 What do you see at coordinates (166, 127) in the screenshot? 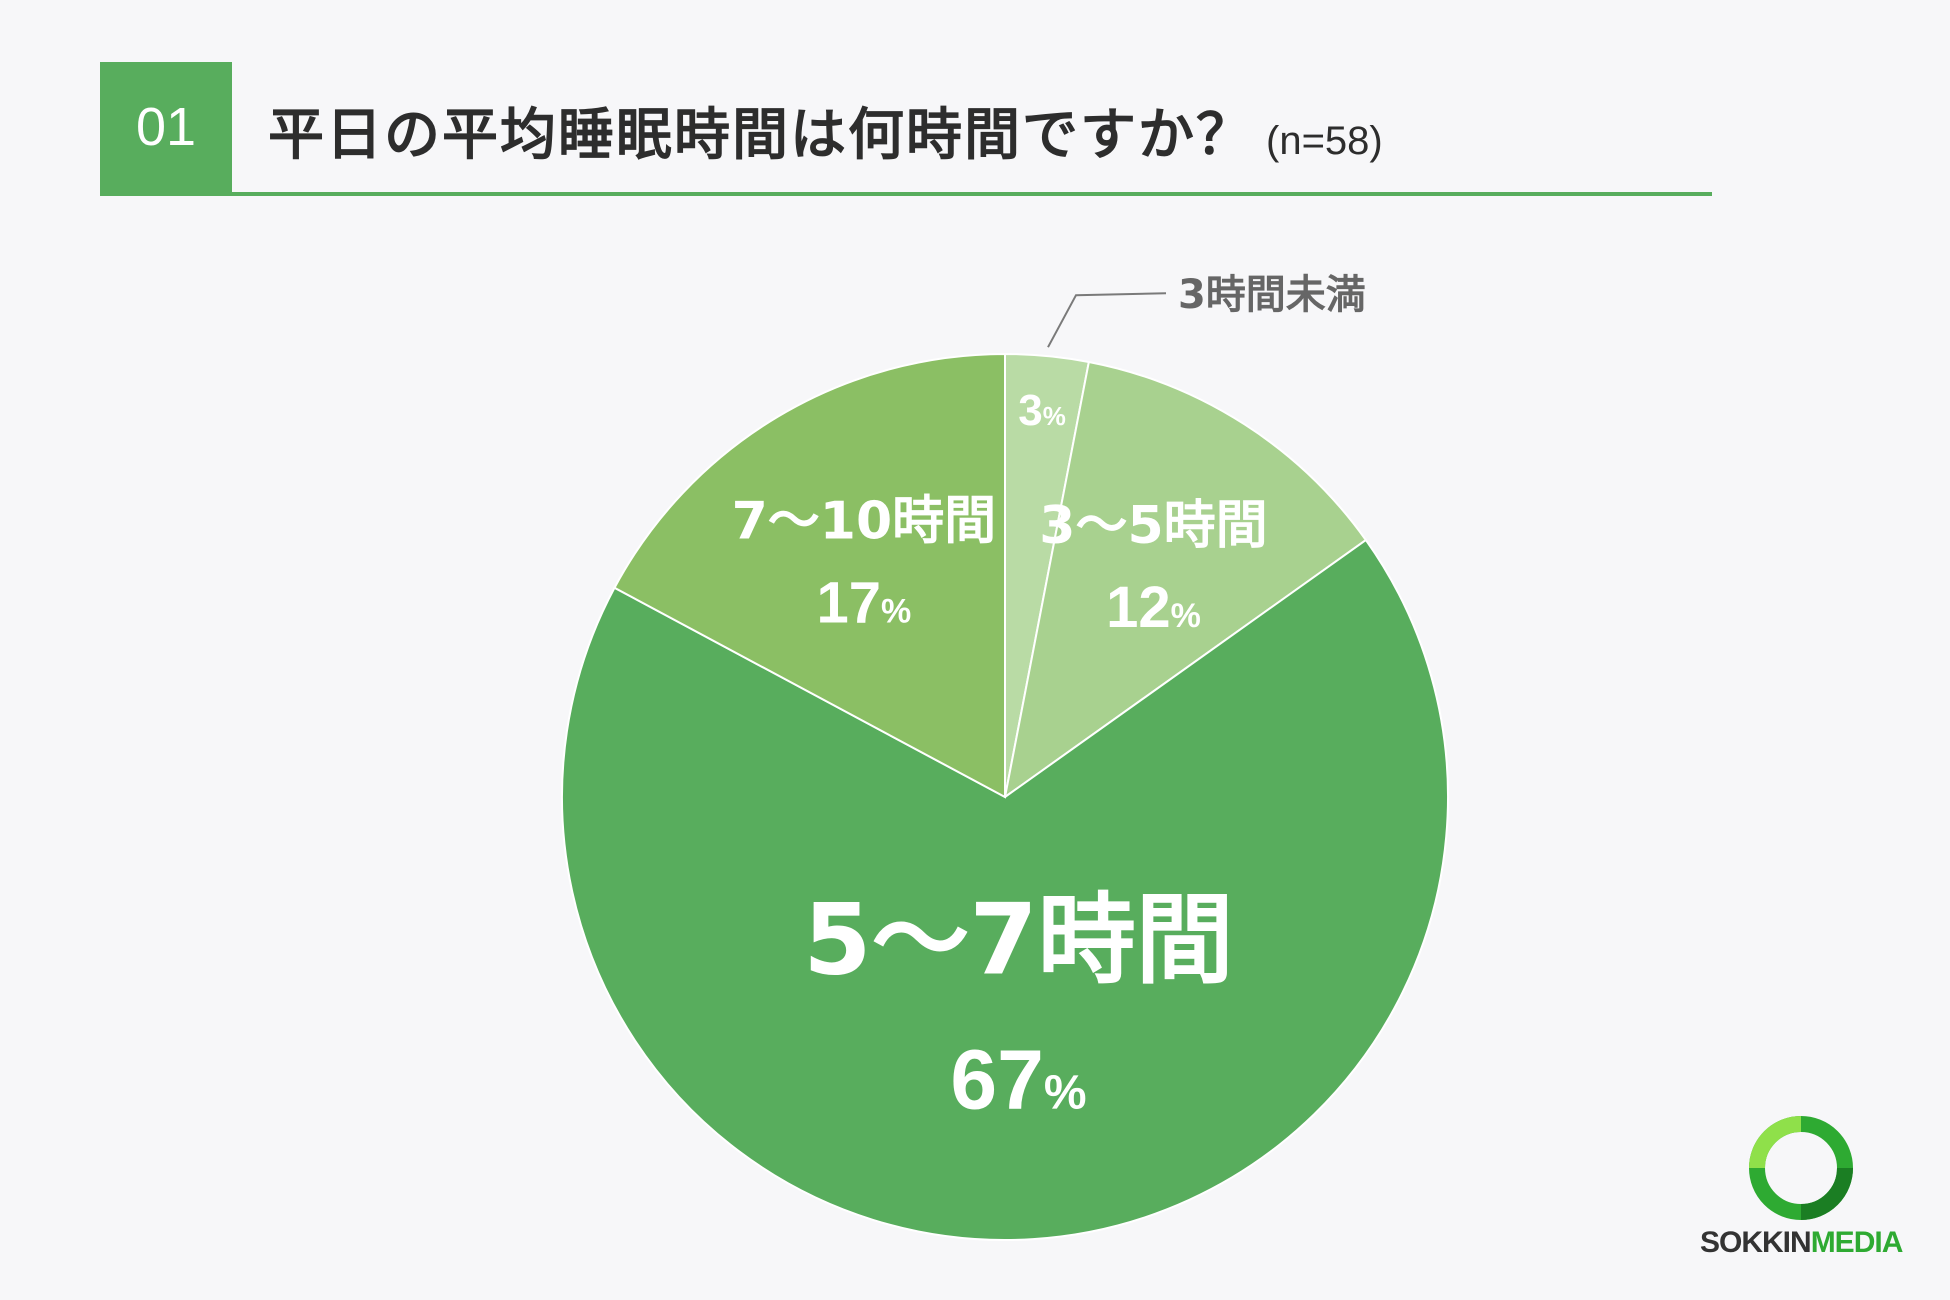
I see `question-number: 01` at bounding box center [166, 127].